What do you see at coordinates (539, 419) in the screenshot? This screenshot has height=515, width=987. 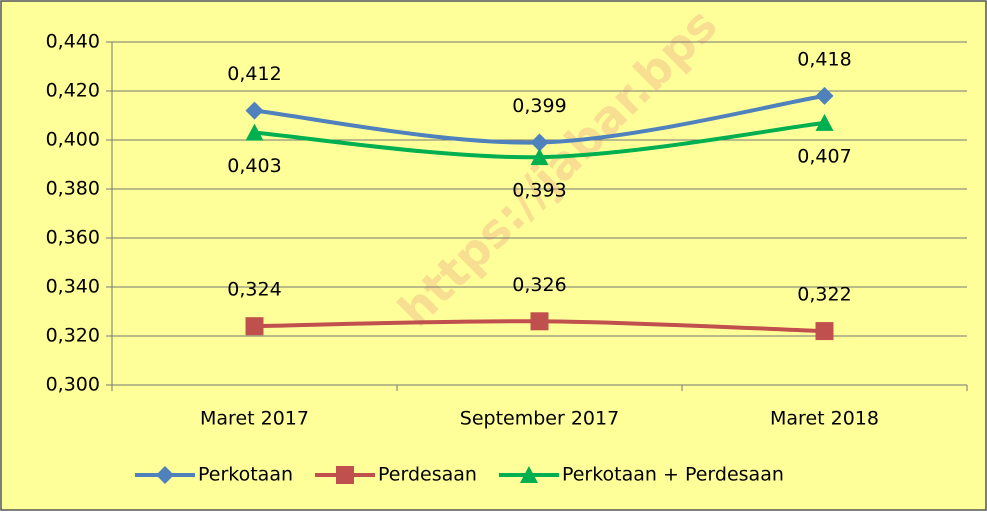 I see `x-tick-label: September 2017` at bounding box center [539, 419].